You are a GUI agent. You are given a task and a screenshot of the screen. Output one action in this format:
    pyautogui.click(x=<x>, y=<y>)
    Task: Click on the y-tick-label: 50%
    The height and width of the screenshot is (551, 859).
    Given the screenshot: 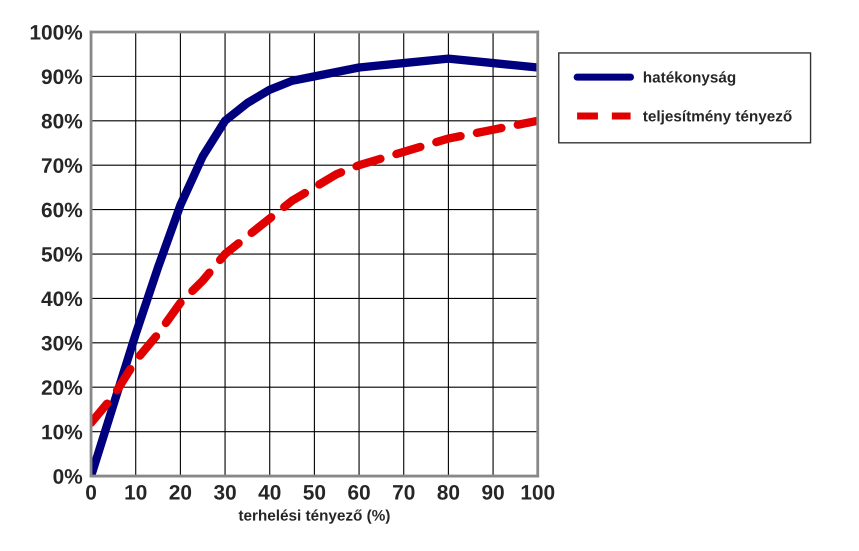 What is the action you would take?
    pyautogui.click(x=62, y=254)
    